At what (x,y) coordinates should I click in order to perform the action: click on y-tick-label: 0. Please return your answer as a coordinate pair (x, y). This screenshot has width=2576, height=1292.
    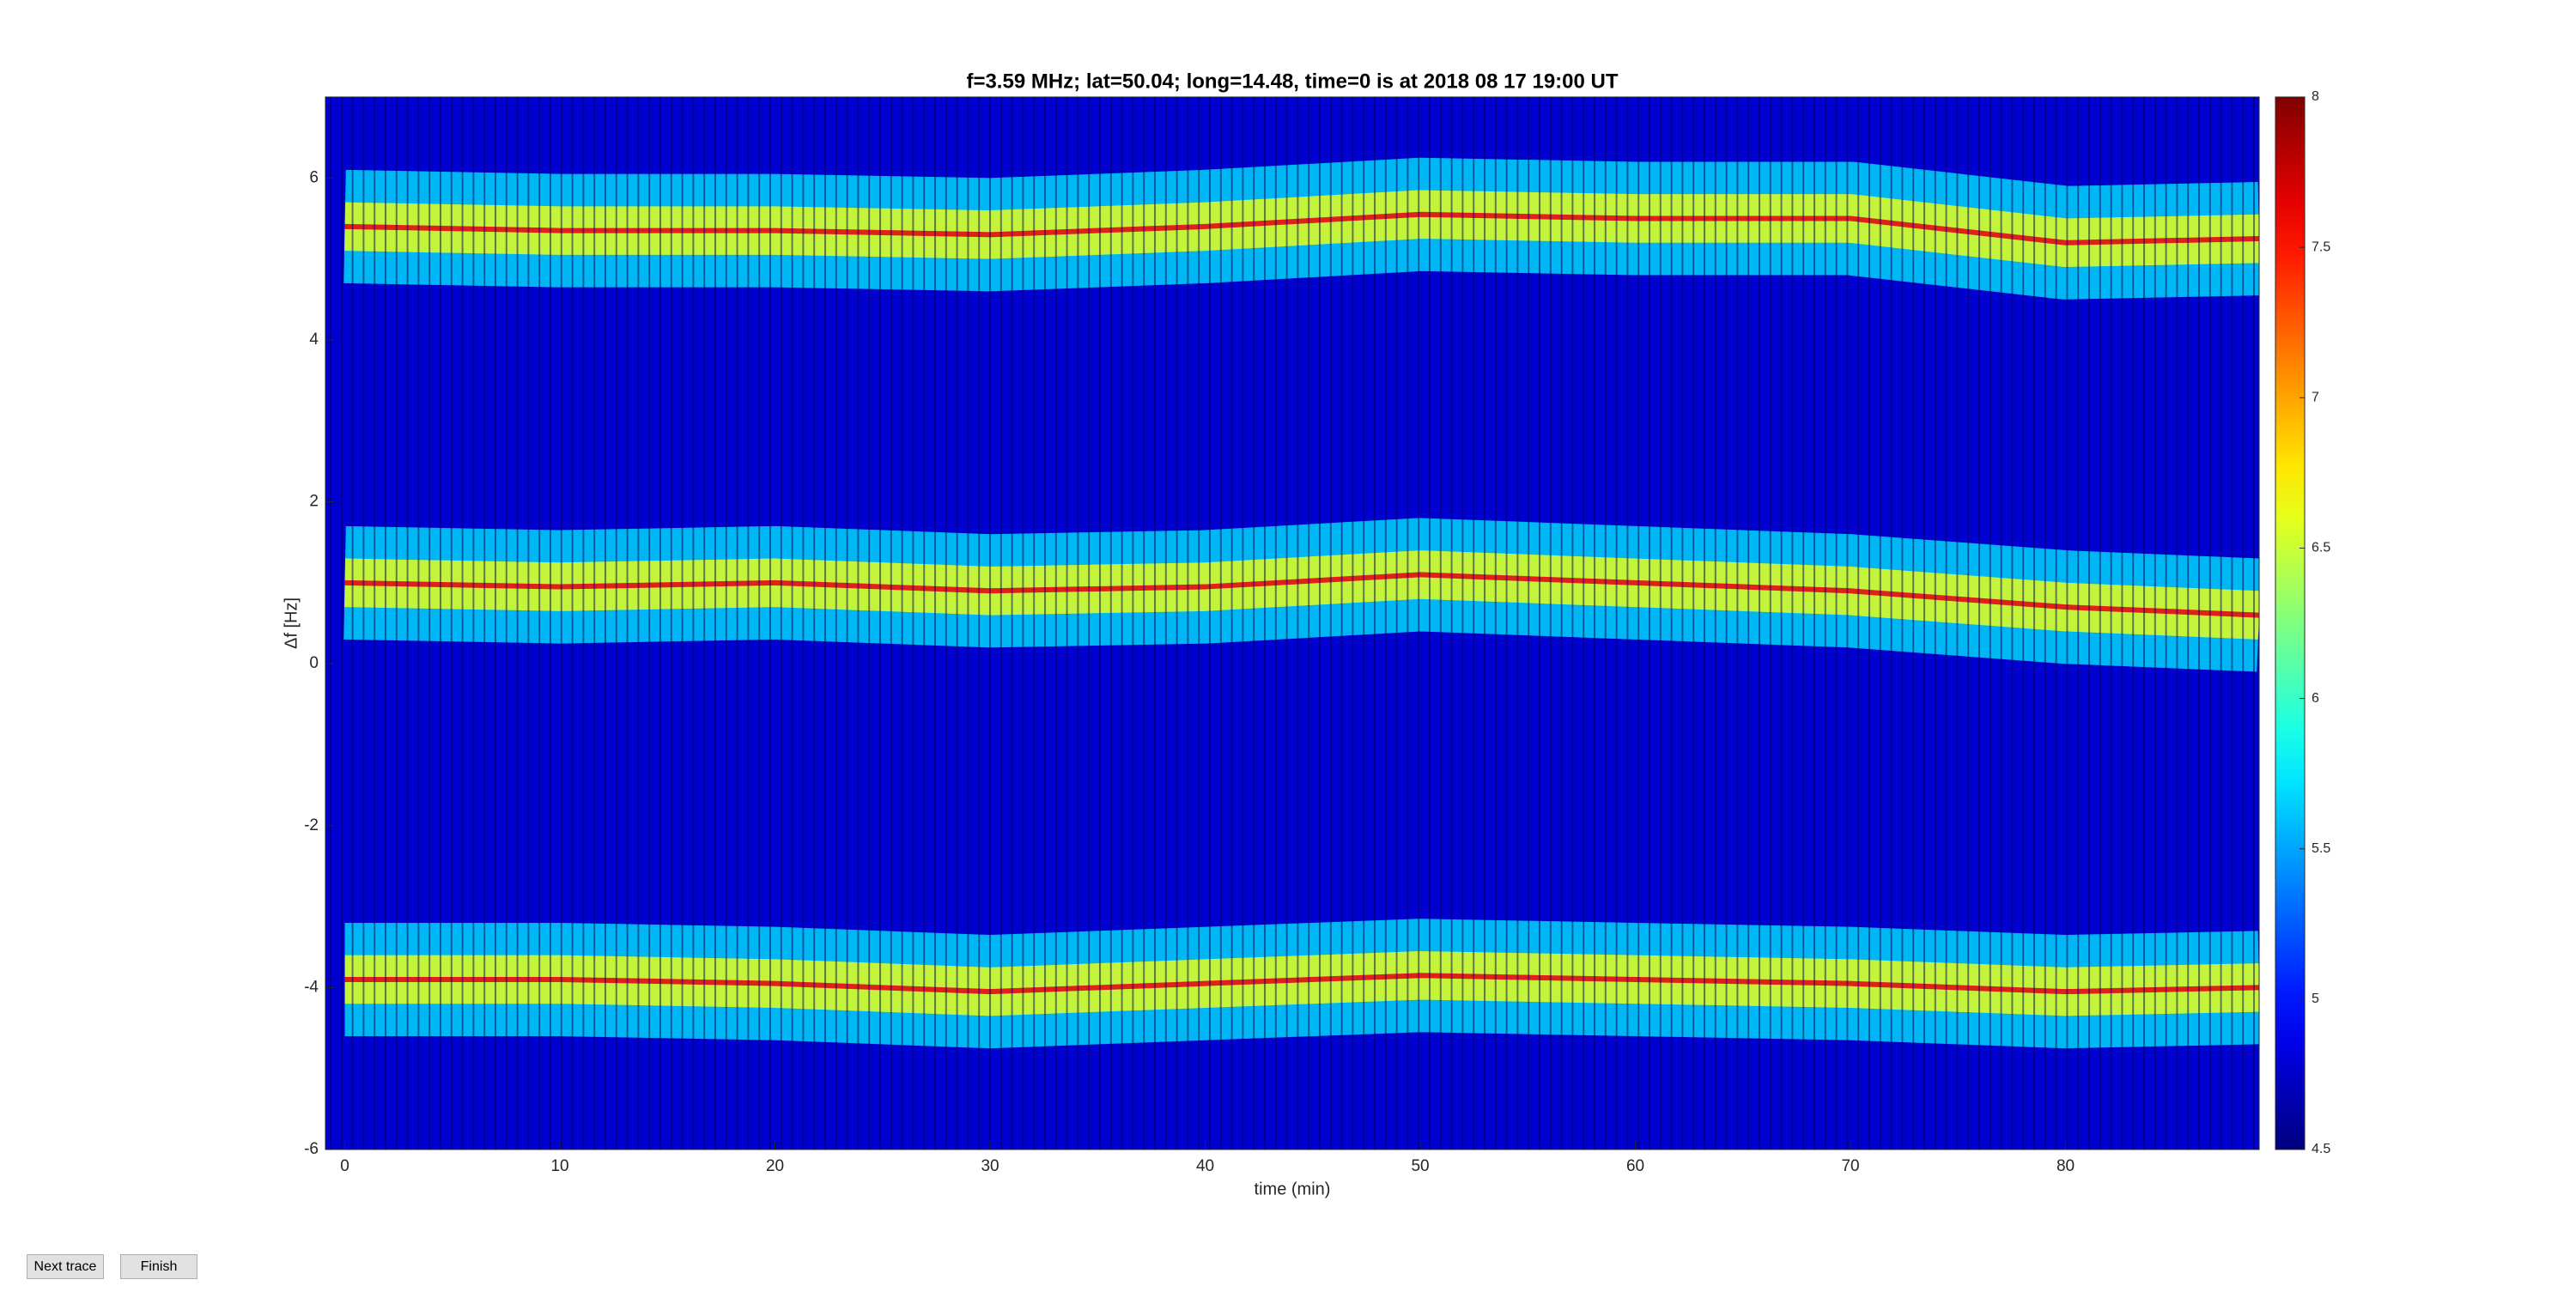
    Looking at the image, I should click on (314, 663).